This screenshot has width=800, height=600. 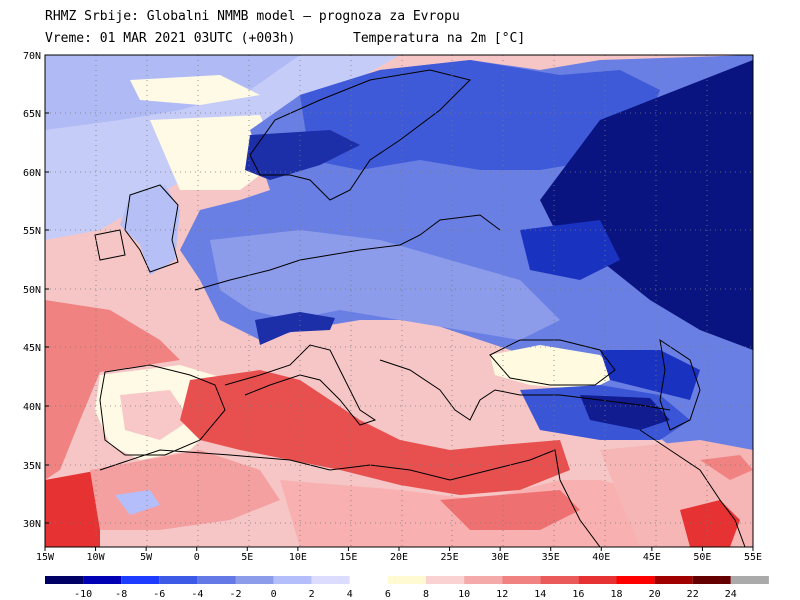 I want to click on russia-deep-cold, so click(x=646, y=205).